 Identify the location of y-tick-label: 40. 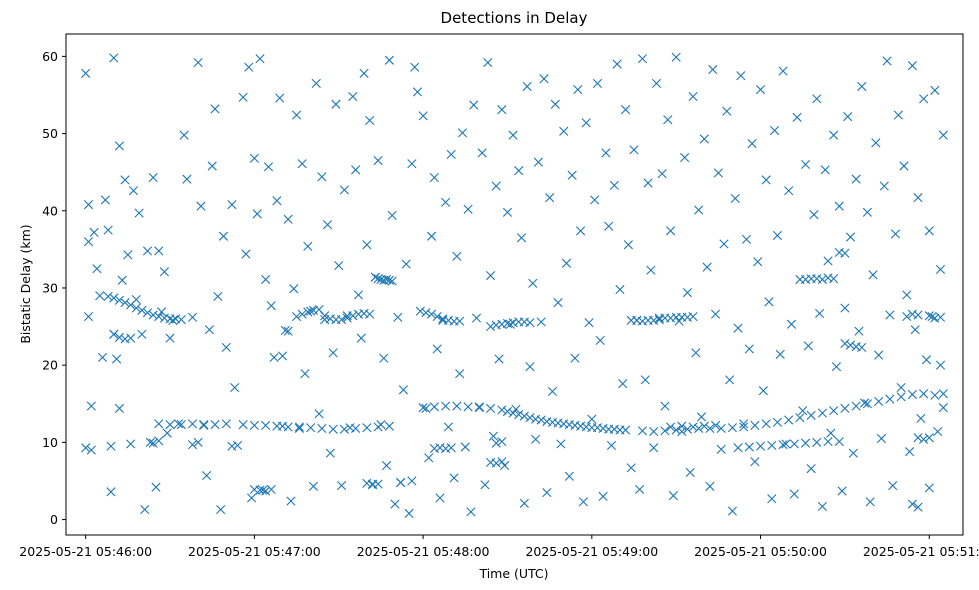
(50, 210).